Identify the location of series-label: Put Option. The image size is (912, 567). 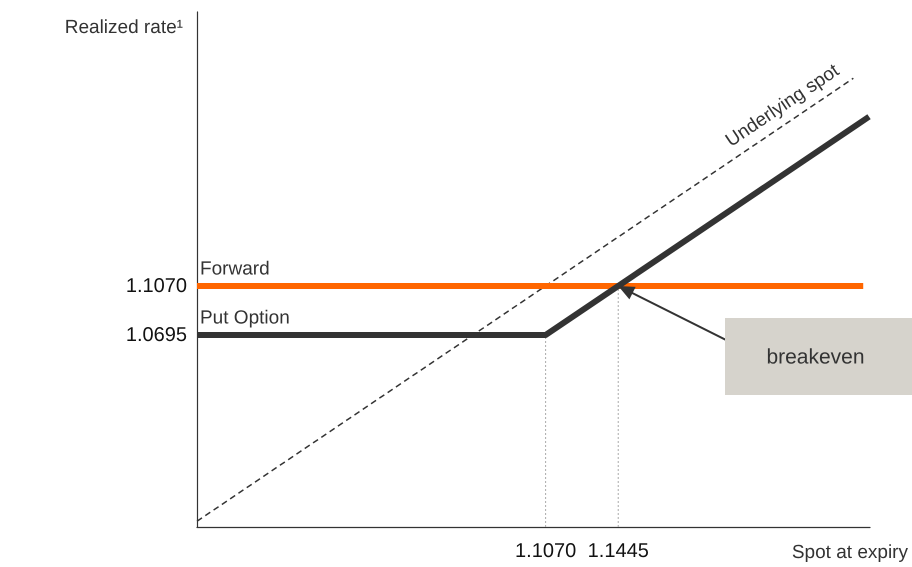
(245, 317).